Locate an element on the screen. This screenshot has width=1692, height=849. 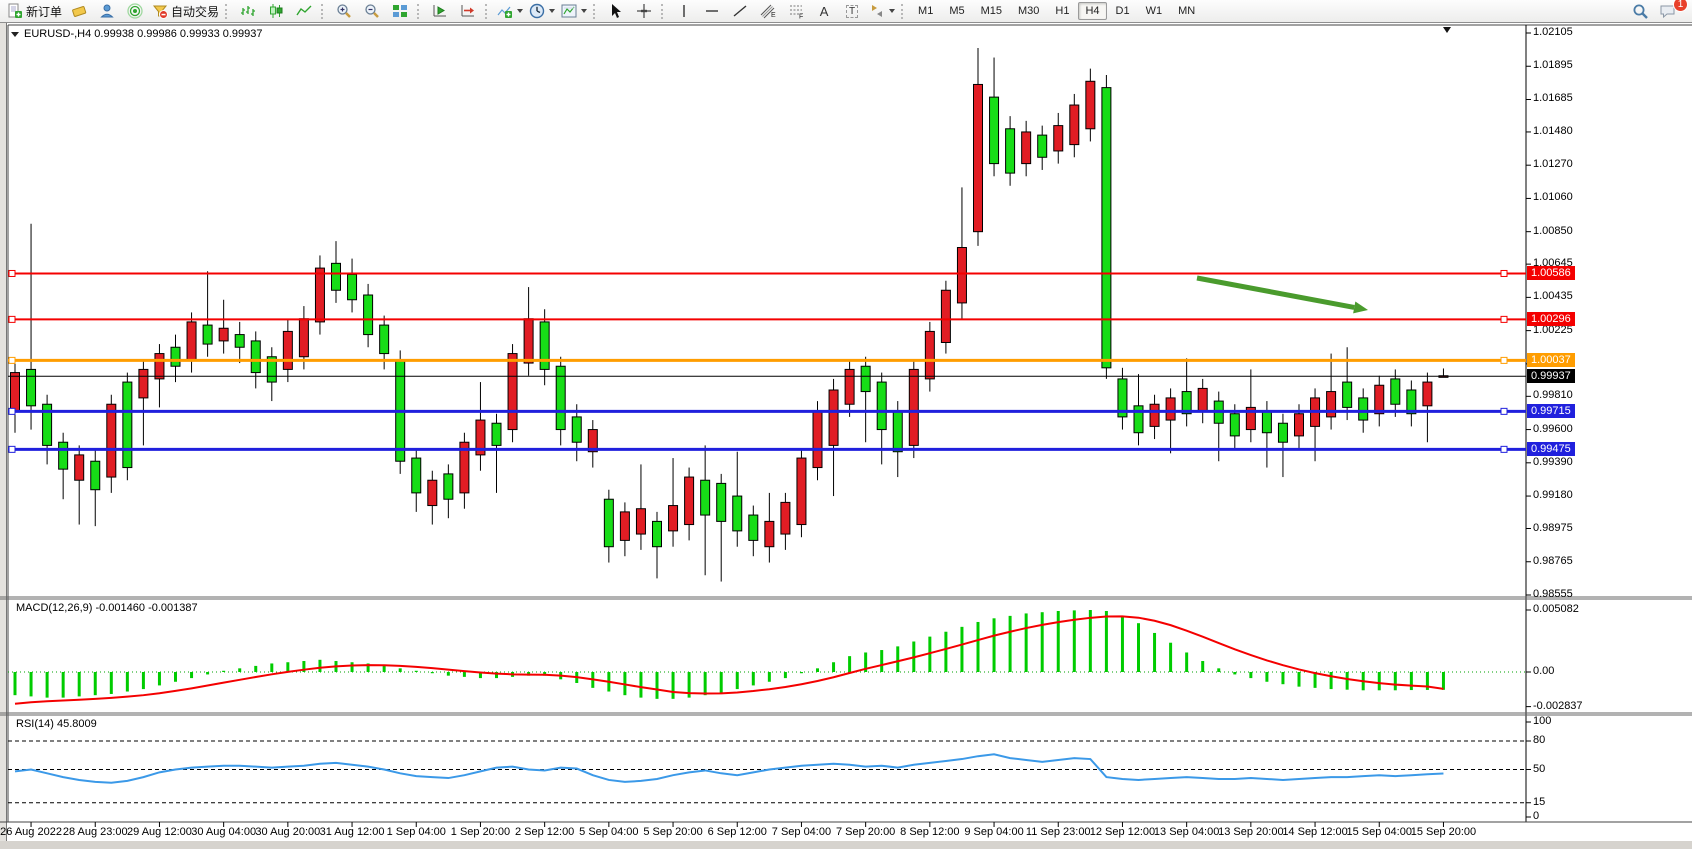
chevron-down-icon is located at coordinates (552, 11).